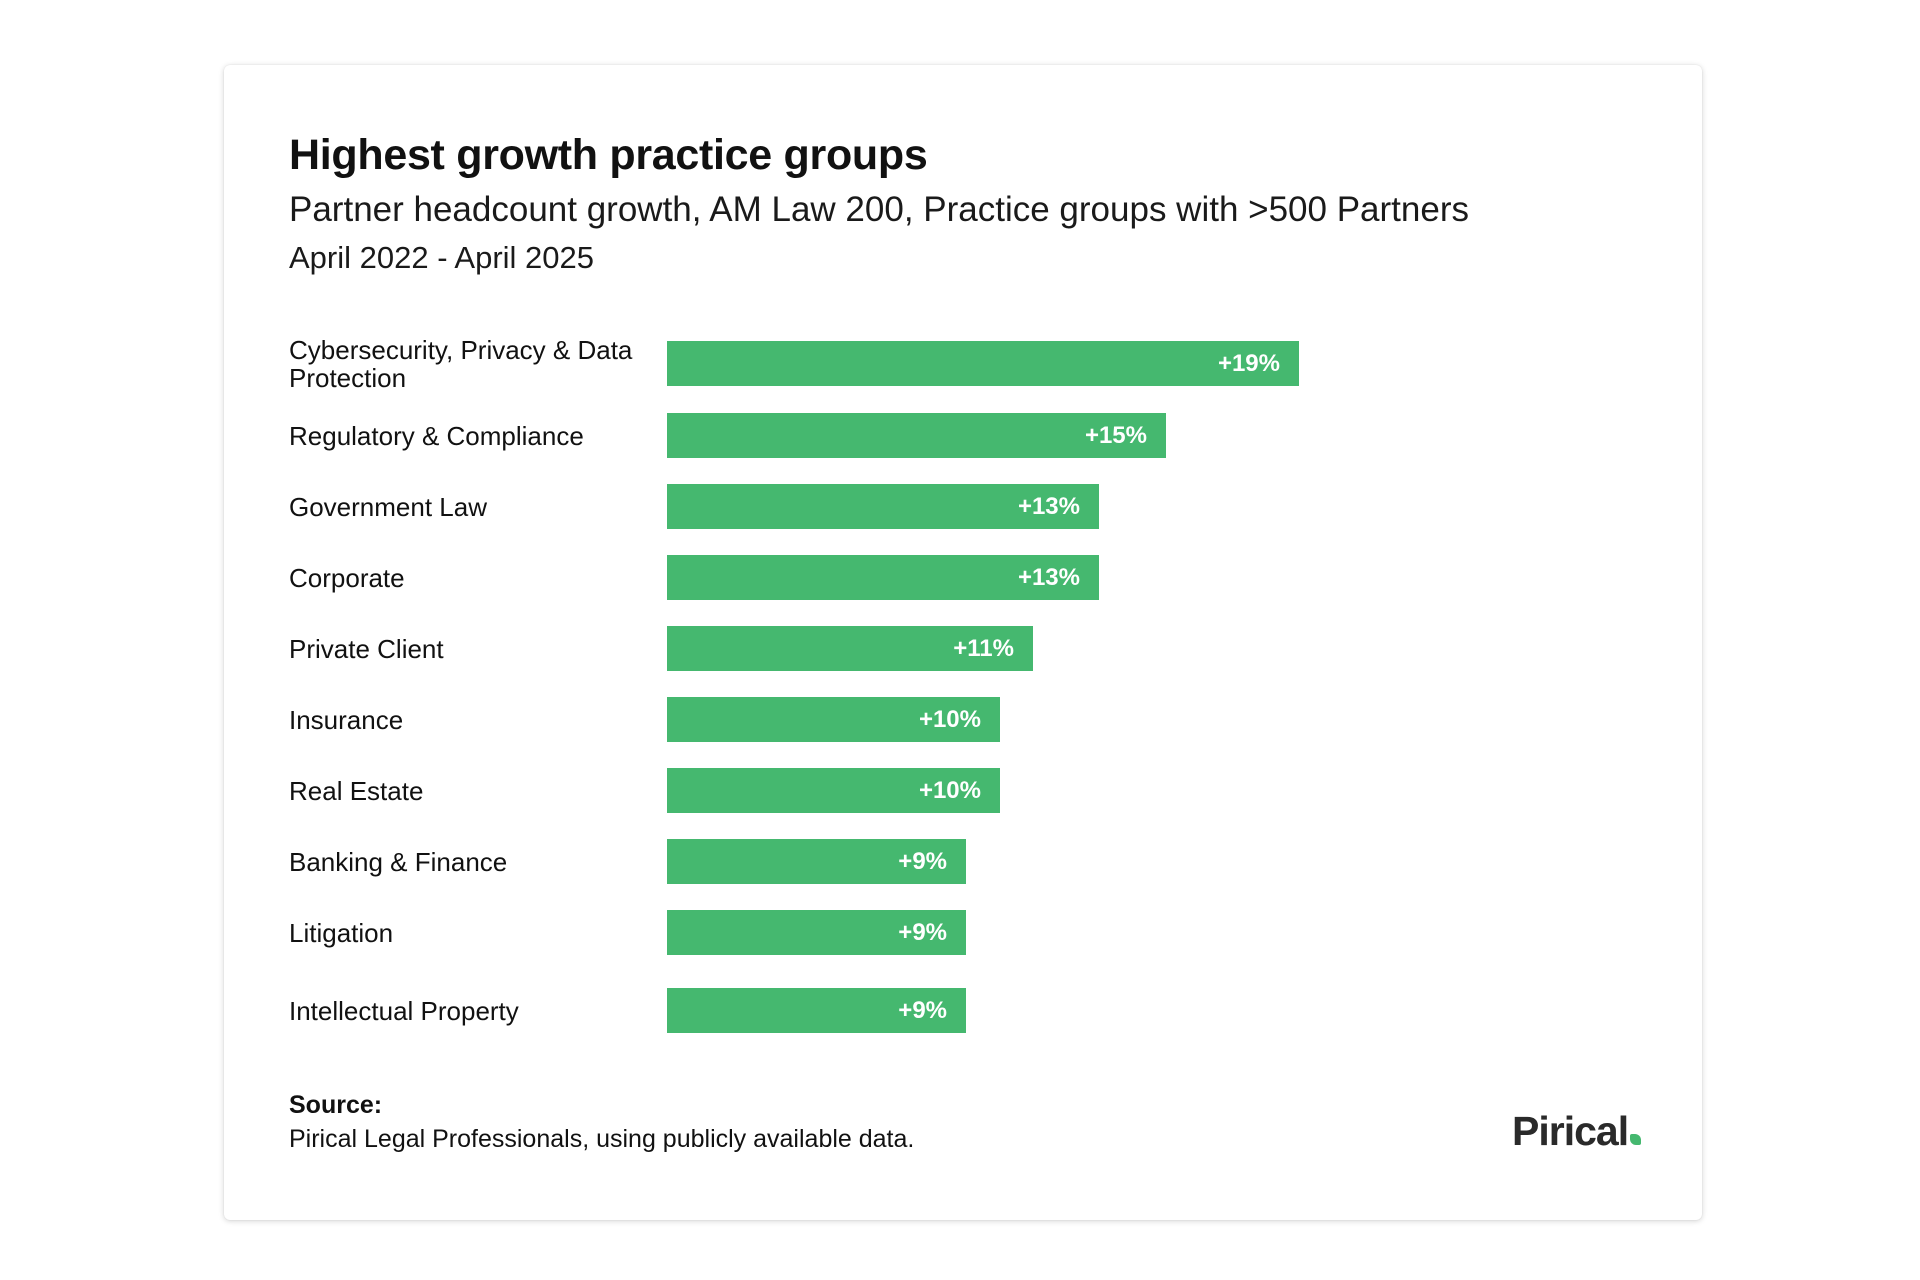 Image resolution: width=1920 pixels, height=1280 pixels. What do you see at coordinates (461, 363) in the screenshot?
I see `category-label: Cybersecurity, Privacy & Data Protection` at bounding box center [461, 363].